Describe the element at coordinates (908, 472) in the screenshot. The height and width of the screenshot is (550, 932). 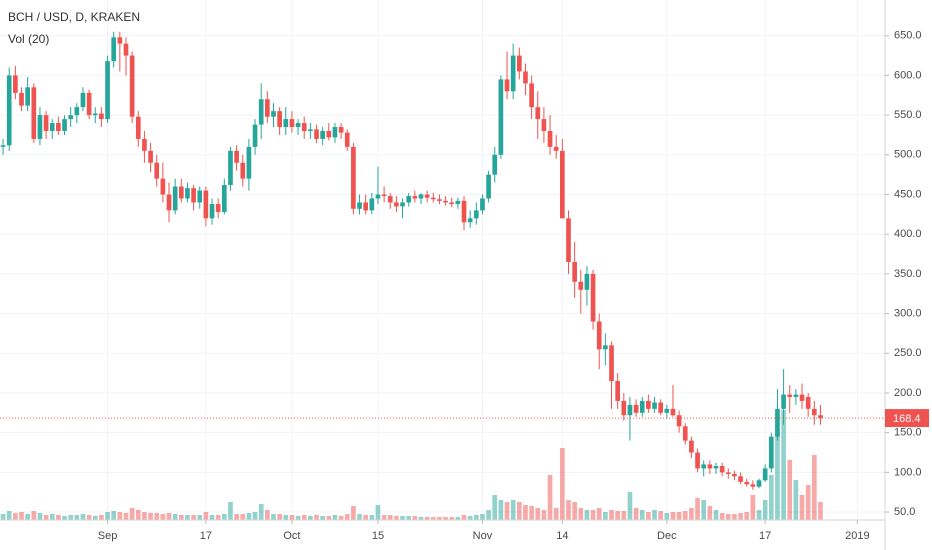
I see `y-tick-label: 100.0` at that location.